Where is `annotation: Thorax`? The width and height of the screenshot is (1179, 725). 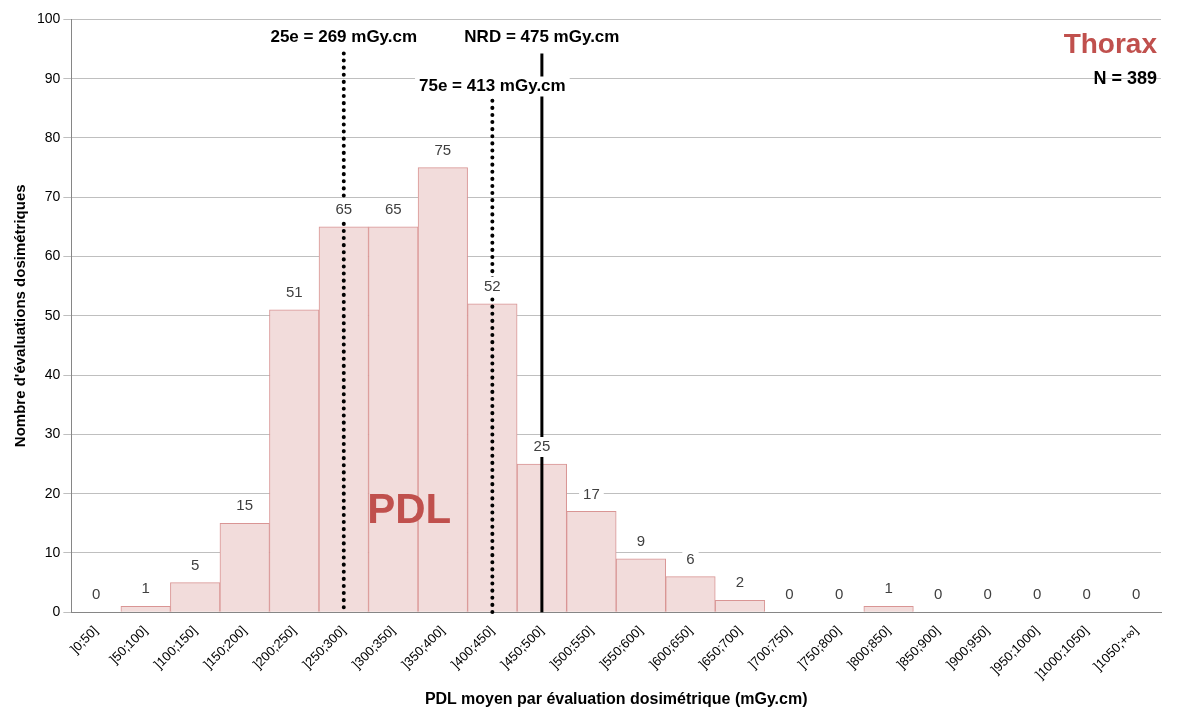
annotation: Thorax is located at coordinates (1110, 44).